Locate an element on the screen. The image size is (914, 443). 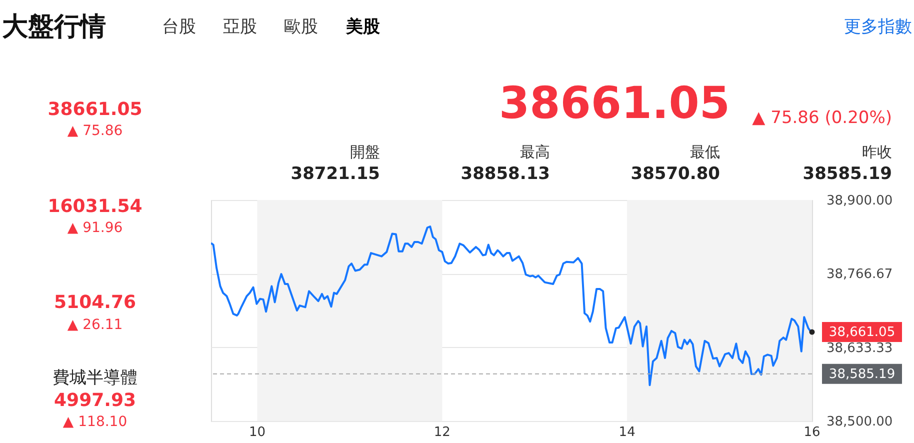
x-tick-label: 10 is located at coordinates (257, 432).